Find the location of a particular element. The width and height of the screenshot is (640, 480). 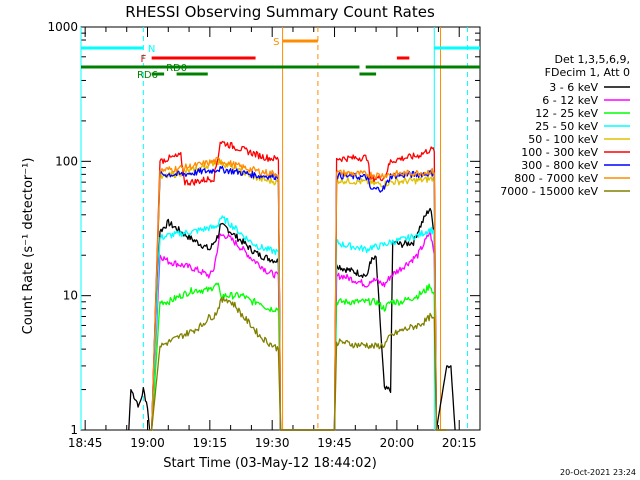

y-tick-label: 1000 is located at coordinates (62, 27).